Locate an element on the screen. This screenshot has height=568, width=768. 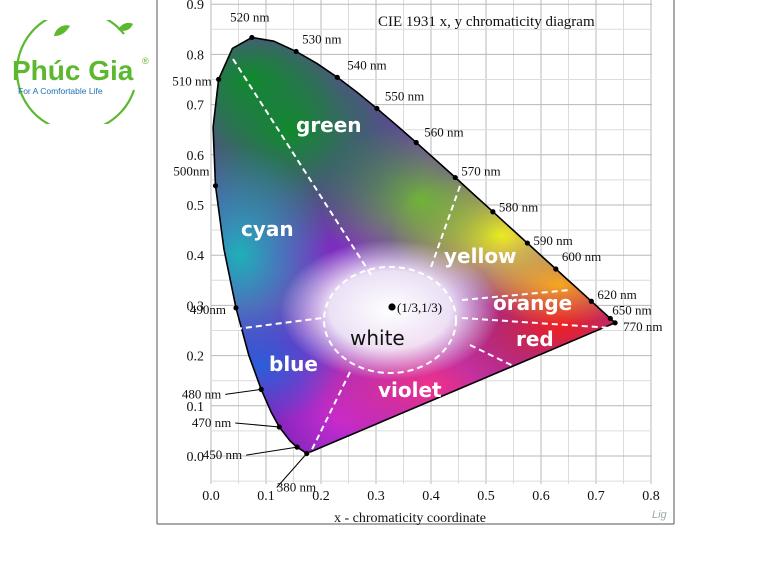
x-tick-label: 0.5 is located at coordinates (486, 496).